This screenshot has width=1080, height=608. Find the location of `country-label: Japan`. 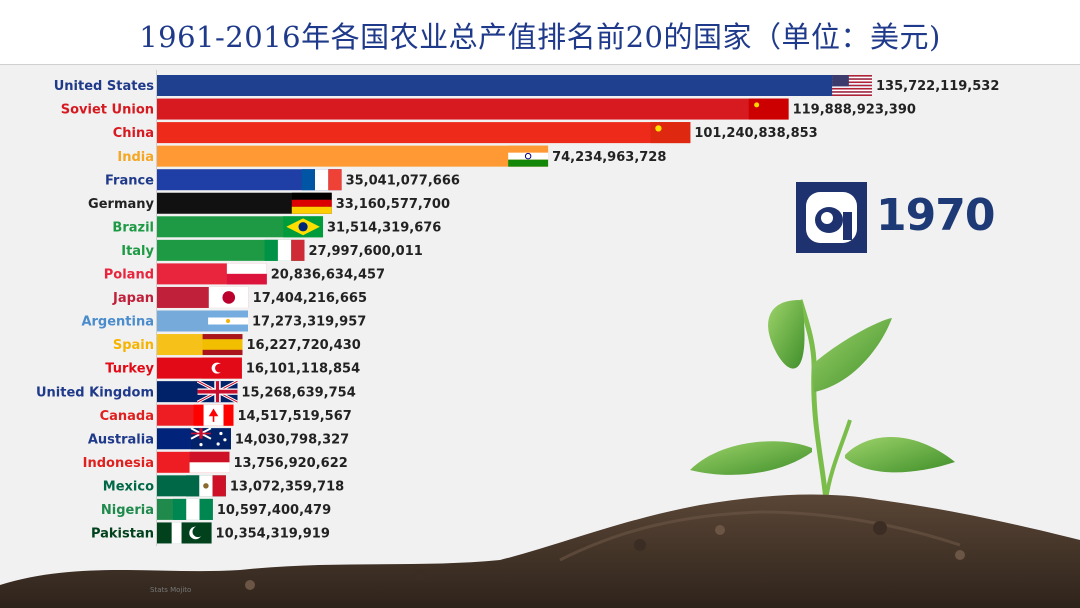

country-label: Japan is located at coordinates (133, 298).